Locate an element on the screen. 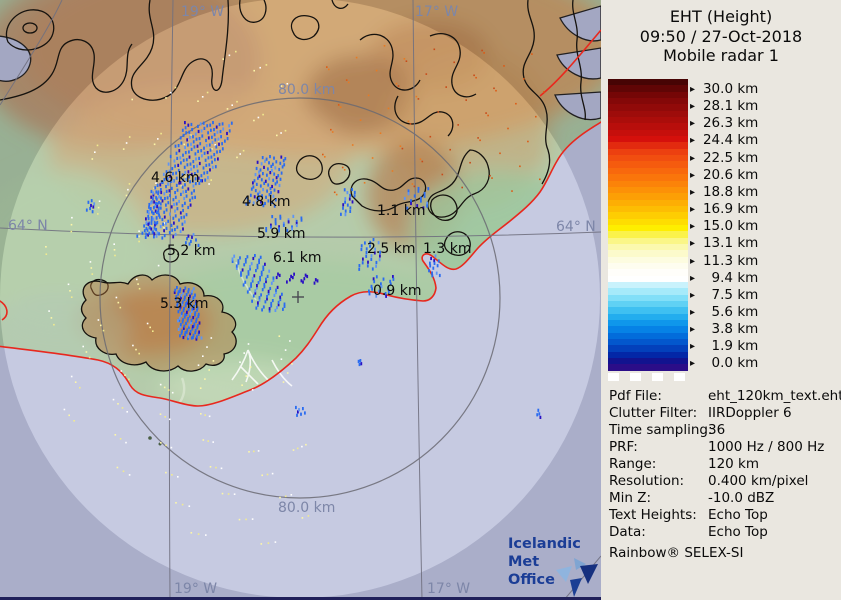  map-bottom-strip is located at coordinates (300, 598).